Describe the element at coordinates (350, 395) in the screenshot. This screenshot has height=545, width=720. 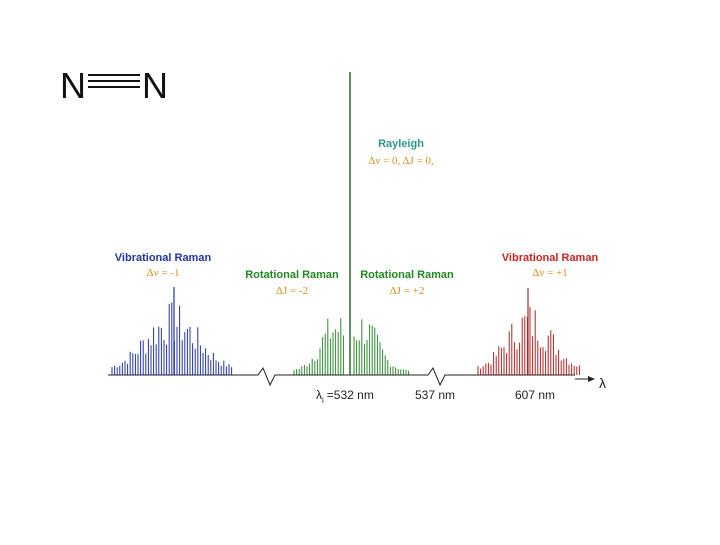
I see `tick-text: =532 nm` at that location.